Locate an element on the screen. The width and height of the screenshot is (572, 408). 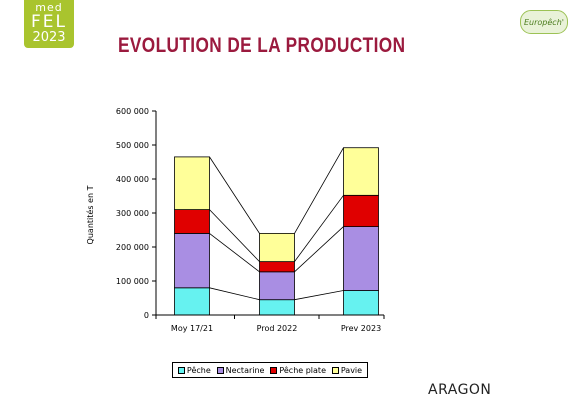
logo-line-2: FEL is located at coordinates (49, 22).